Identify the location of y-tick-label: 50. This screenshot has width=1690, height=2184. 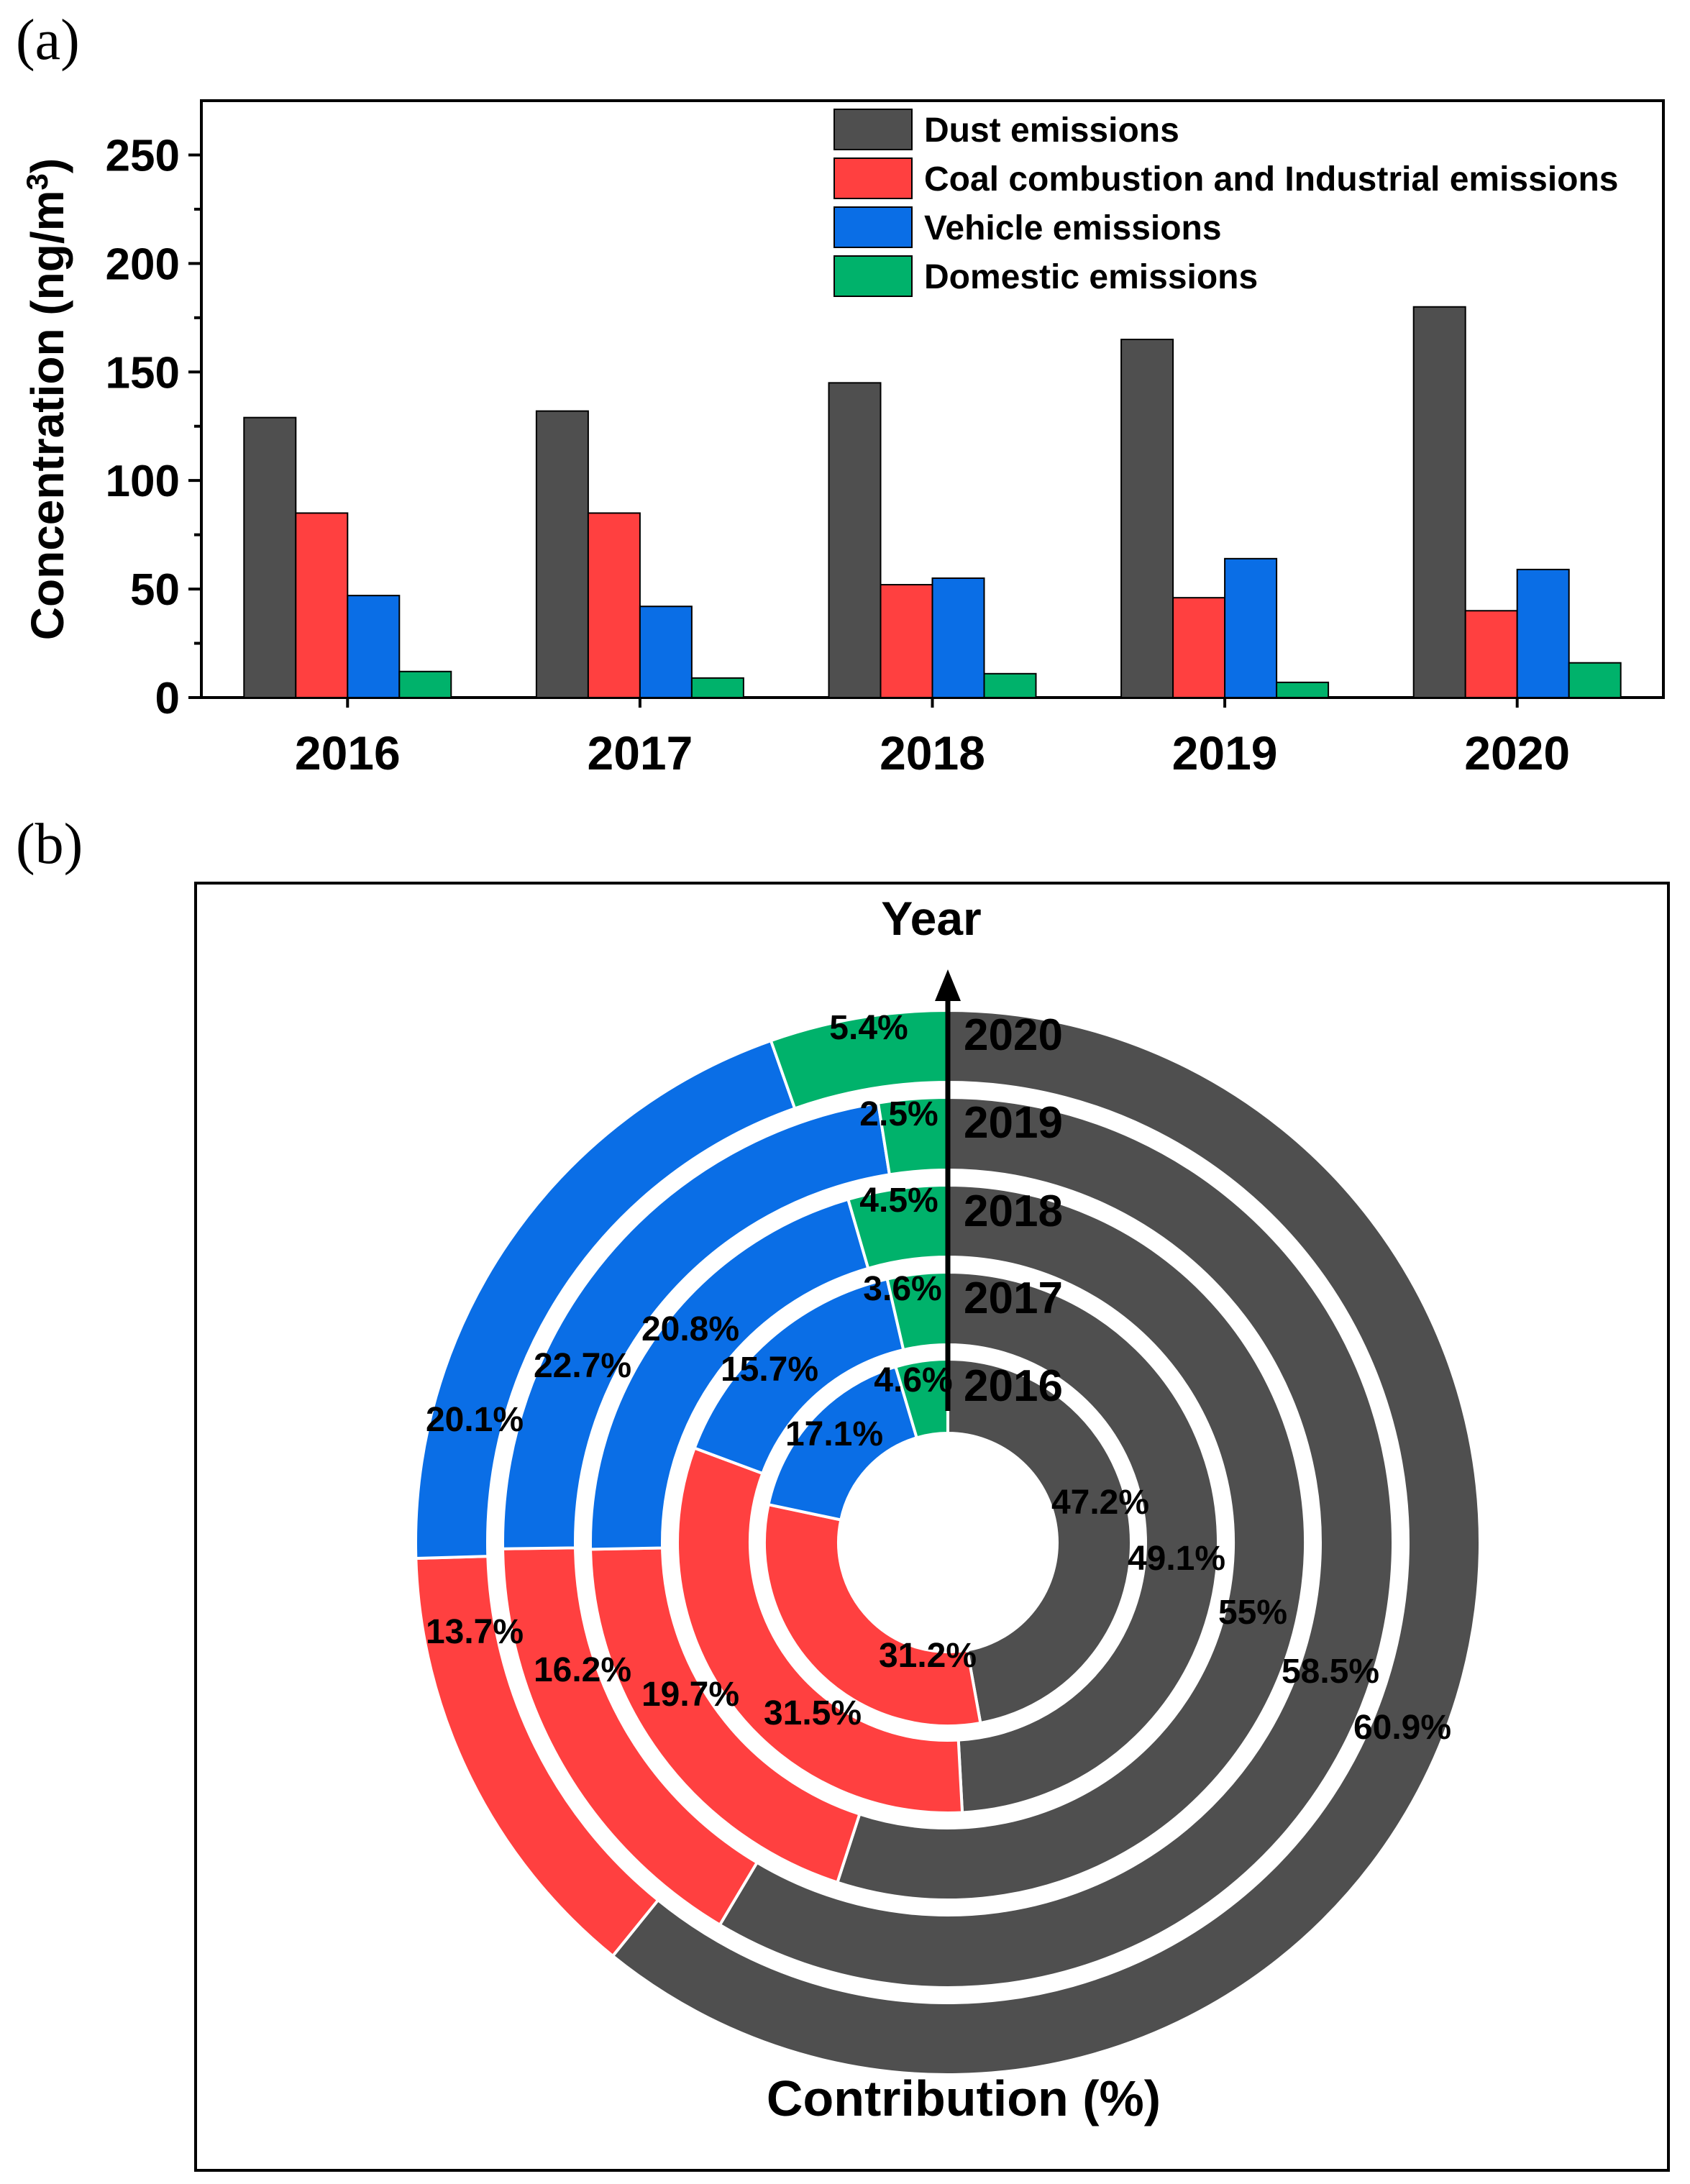
(155, 590).